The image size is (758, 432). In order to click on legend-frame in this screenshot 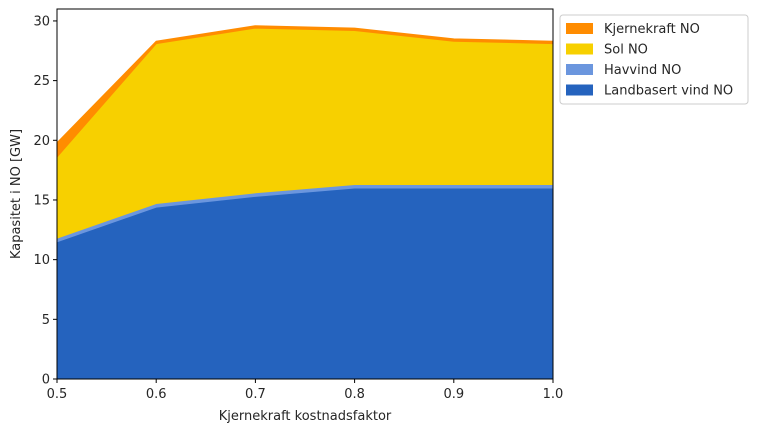, I will do `click(654, 59)`.